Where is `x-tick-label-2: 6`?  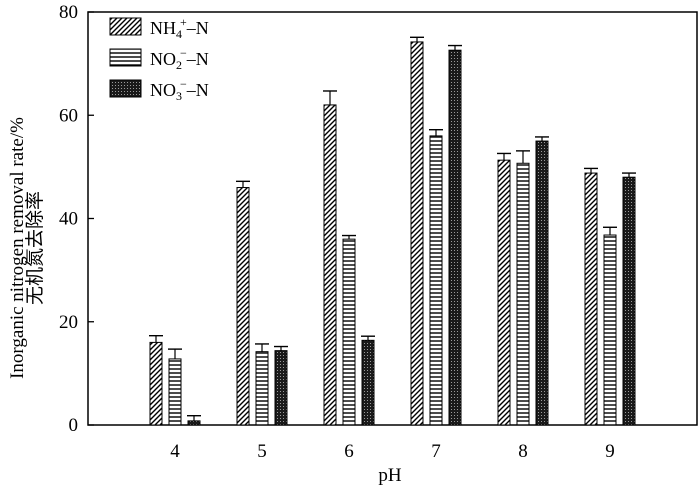 x-tick-label-2: 6 is located at coordinates (349, 451).